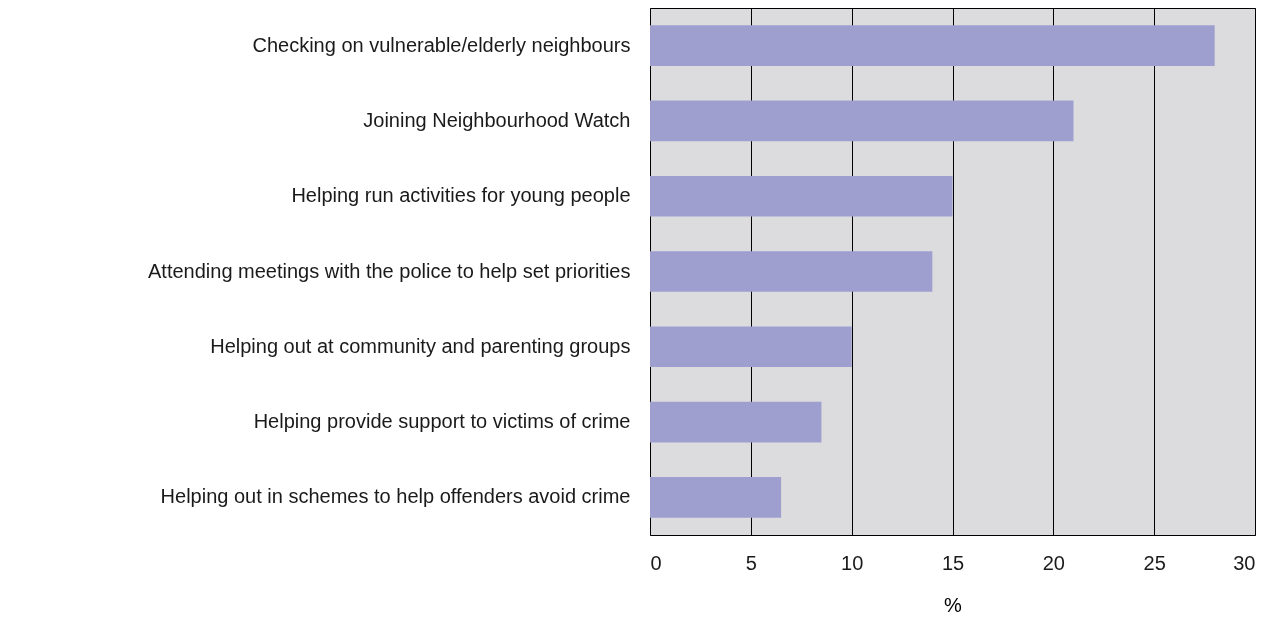 The image size is (1275, 632). Describe the element at coordinates (395, 496) in the screenshot. I see `y-tick-label: Helping out in schemes to help offenders avoid crime` at that location.